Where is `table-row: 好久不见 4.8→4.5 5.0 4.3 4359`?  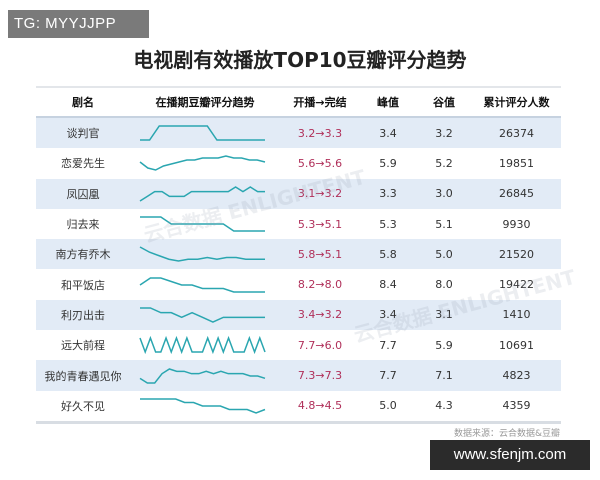
table-row: 好久不见 4.8→4.5 5.0 4.3 4359 is located at coordinates (298, 406).